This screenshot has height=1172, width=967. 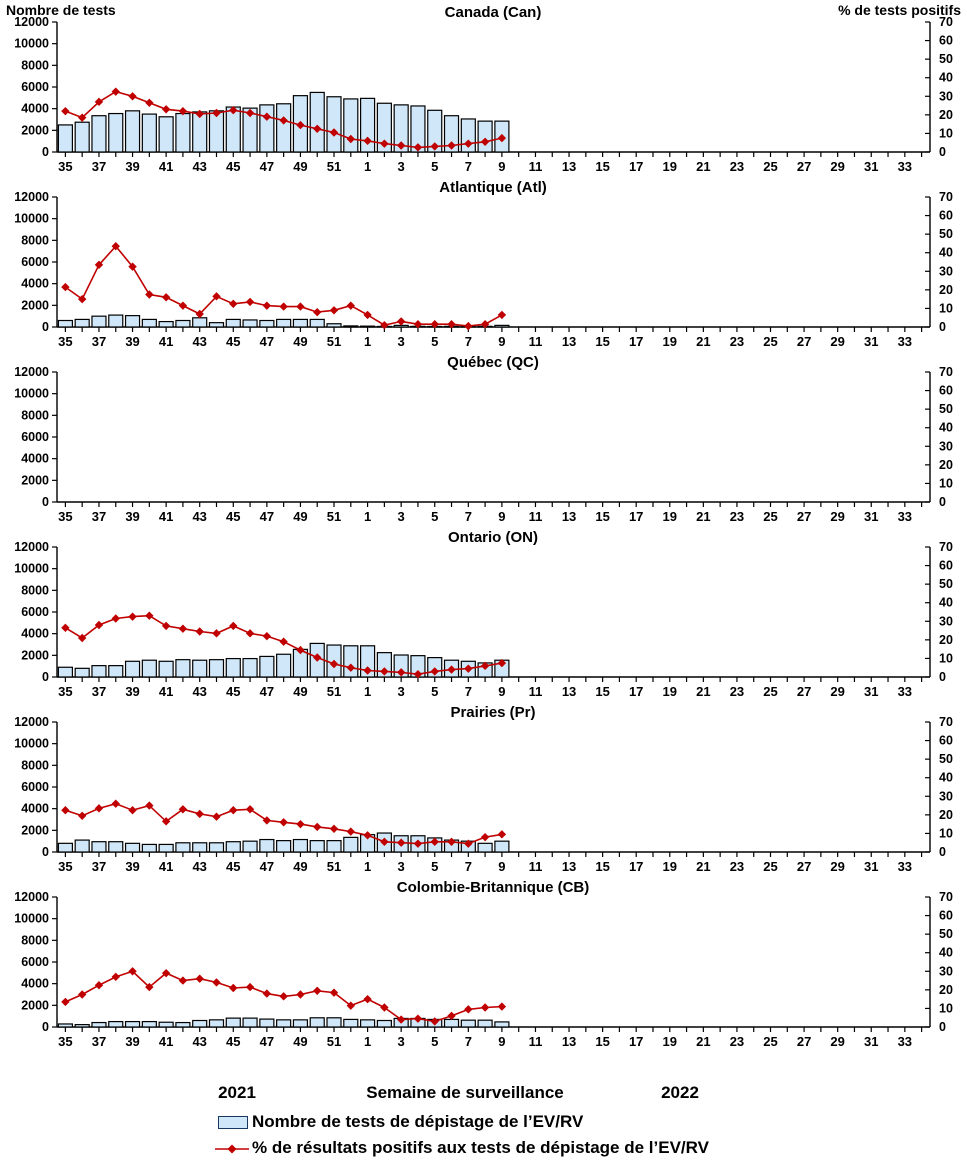 I want to click on left-tick-label: 12000, so click(x=31, y=722).